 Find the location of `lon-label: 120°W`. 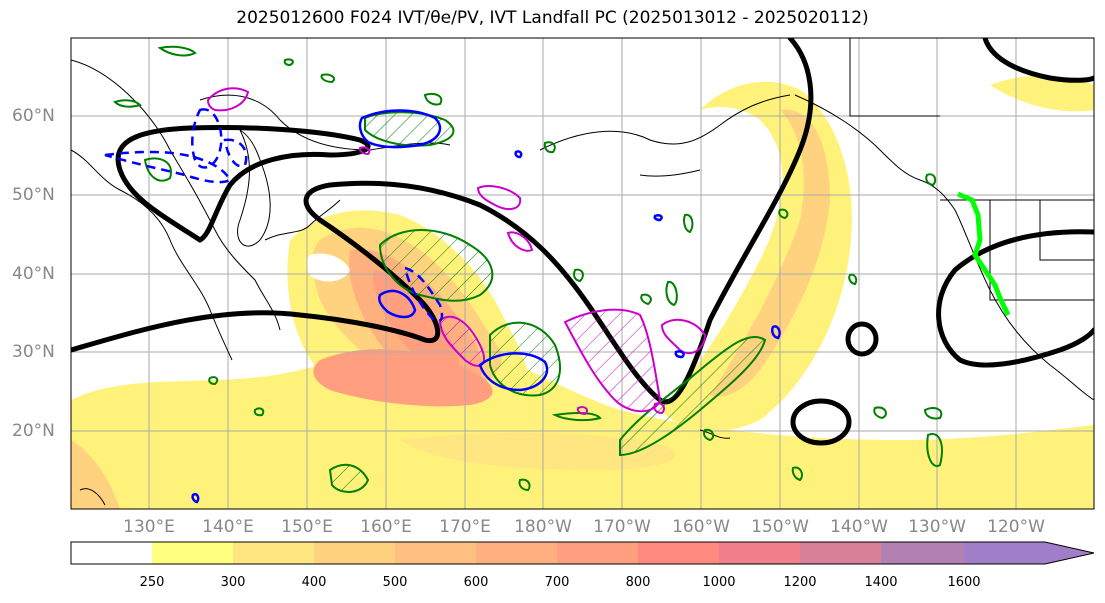

lon-label: 120°W is located at coordinates (1016, 527).